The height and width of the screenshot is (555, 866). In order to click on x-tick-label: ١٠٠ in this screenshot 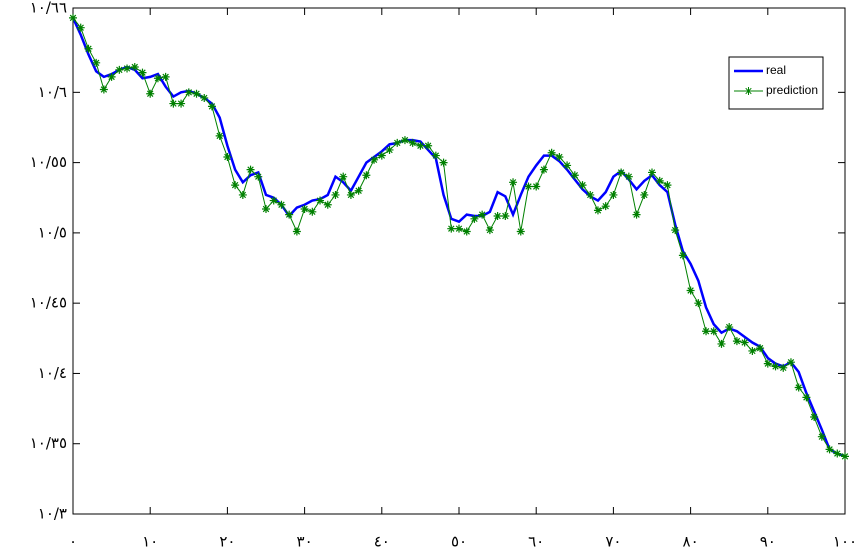, I will do `click(845, 542)`.